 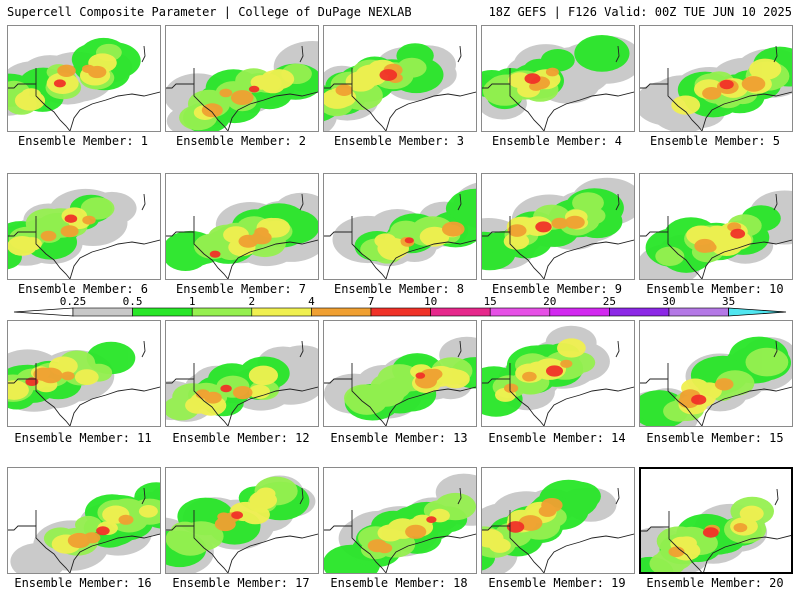 I want to click on ensemble-member-label: Ensemble Member: 2, so click(x=241, y=141).